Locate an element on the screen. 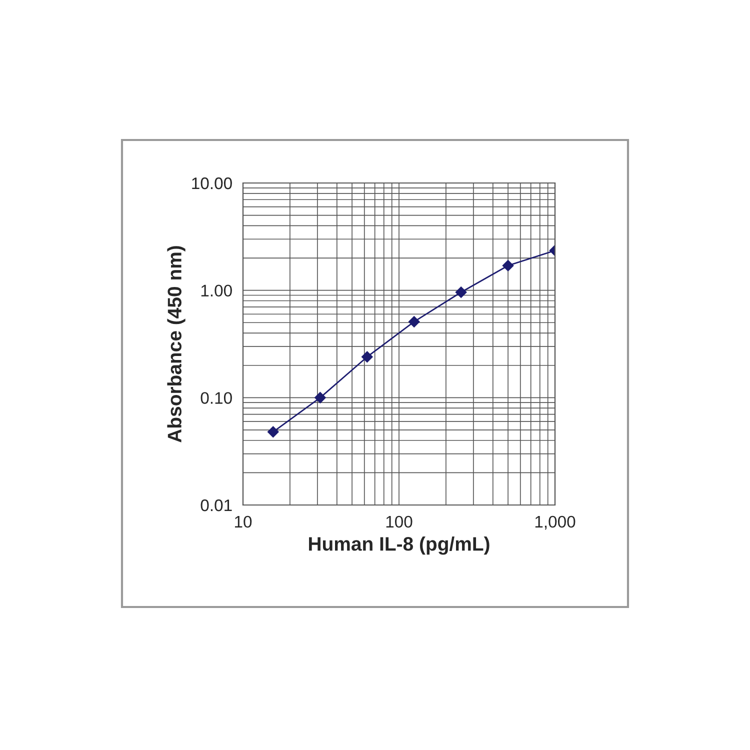 Image resolution: width=750 pixels, height=750 pixels. x-tick-label: 10 is located at coordinates (243, 522).